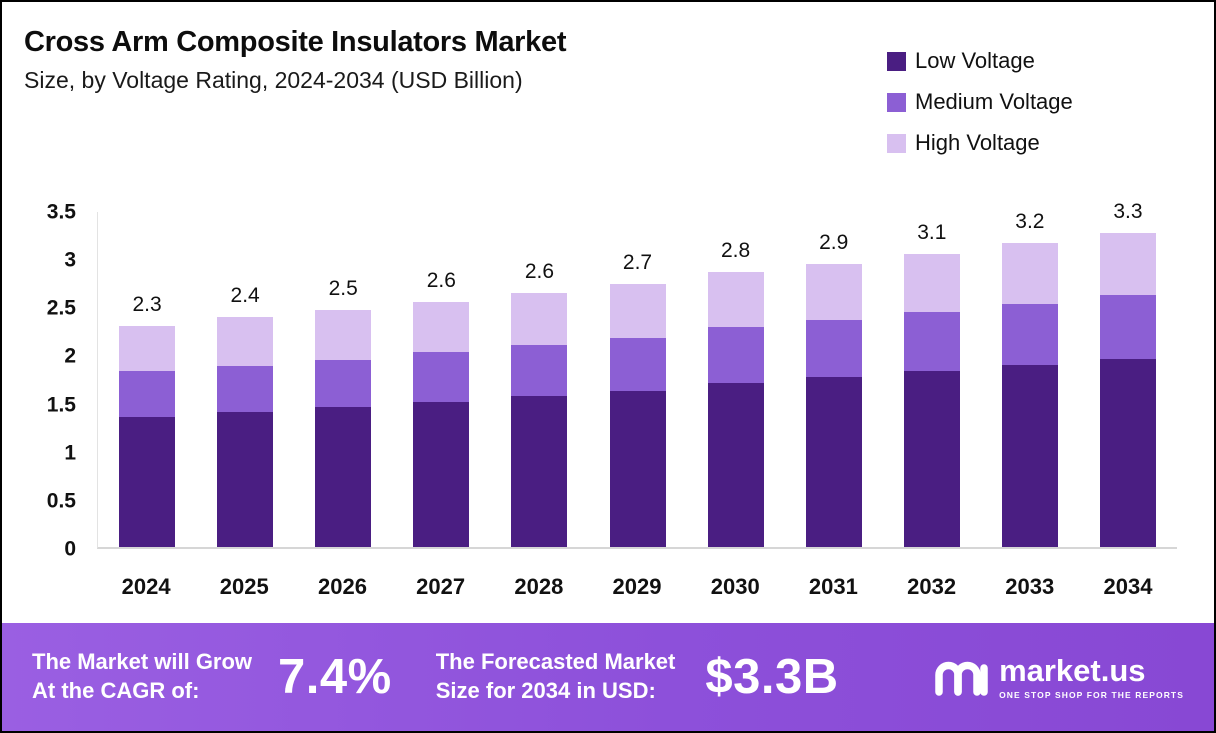  Describe the element at coordinates (342, 586) in the screenshot. I see `x-axis-label: 2026` at that location.